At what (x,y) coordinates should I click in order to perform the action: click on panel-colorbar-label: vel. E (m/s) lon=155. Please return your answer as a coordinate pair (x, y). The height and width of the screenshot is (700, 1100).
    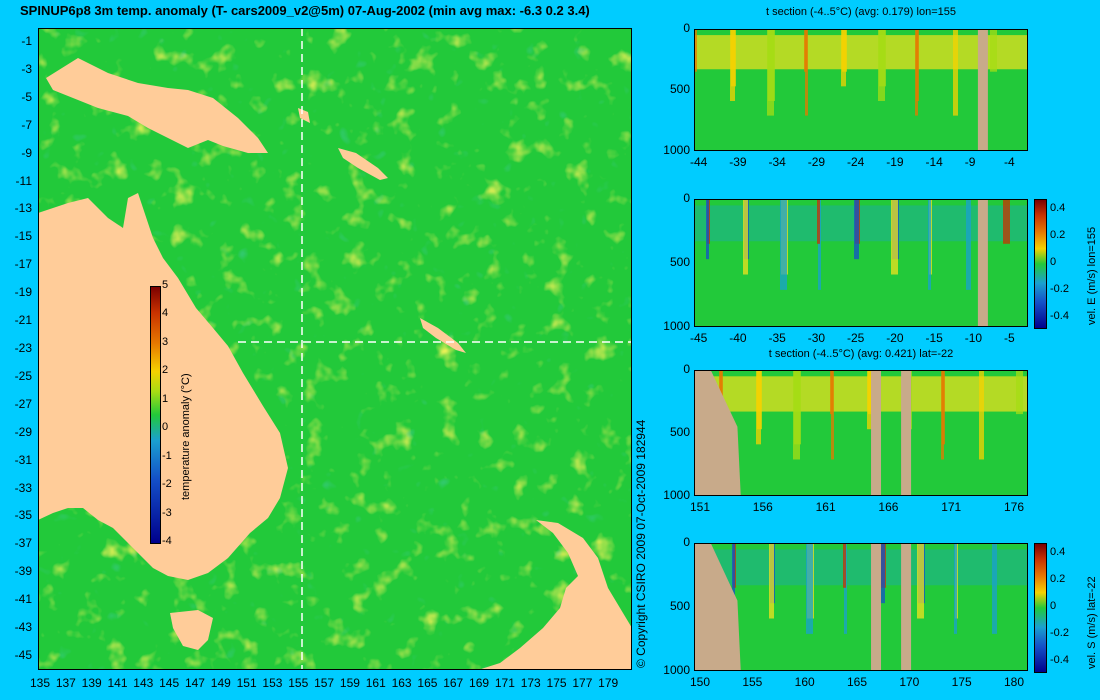
    Looking at the image, I should click on (1092, 275).